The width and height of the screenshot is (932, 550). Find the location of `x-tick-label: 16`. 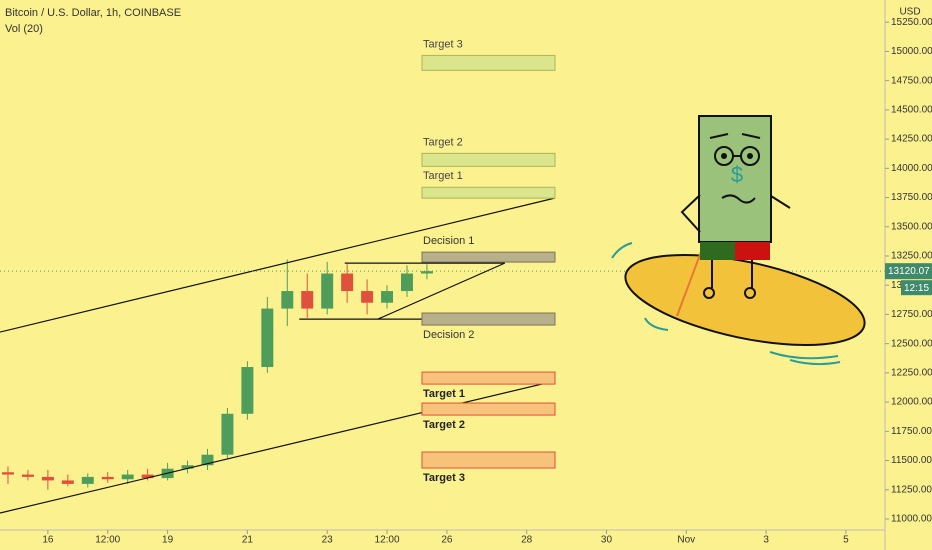

x-tick-label: 16 is located at coordinates (48, 540).